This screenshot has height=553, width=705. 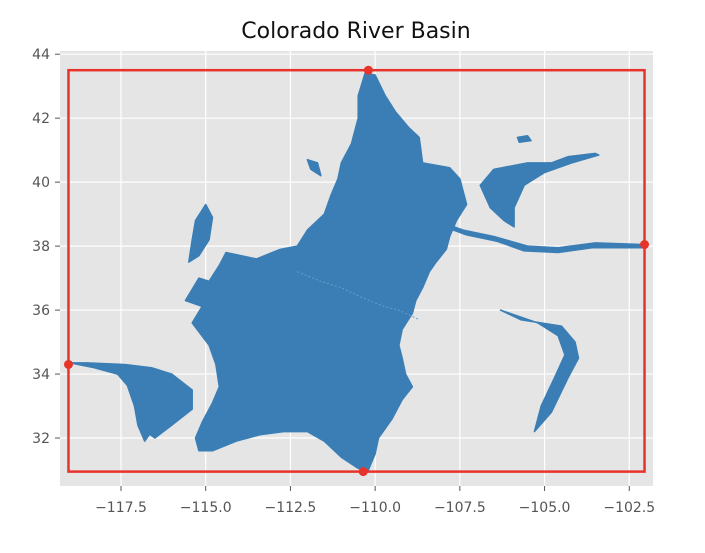 What do you see at coordinates (41, 311) in the screenshot?
I see `y-tick-label: 36` at bounding box center [41, 311].